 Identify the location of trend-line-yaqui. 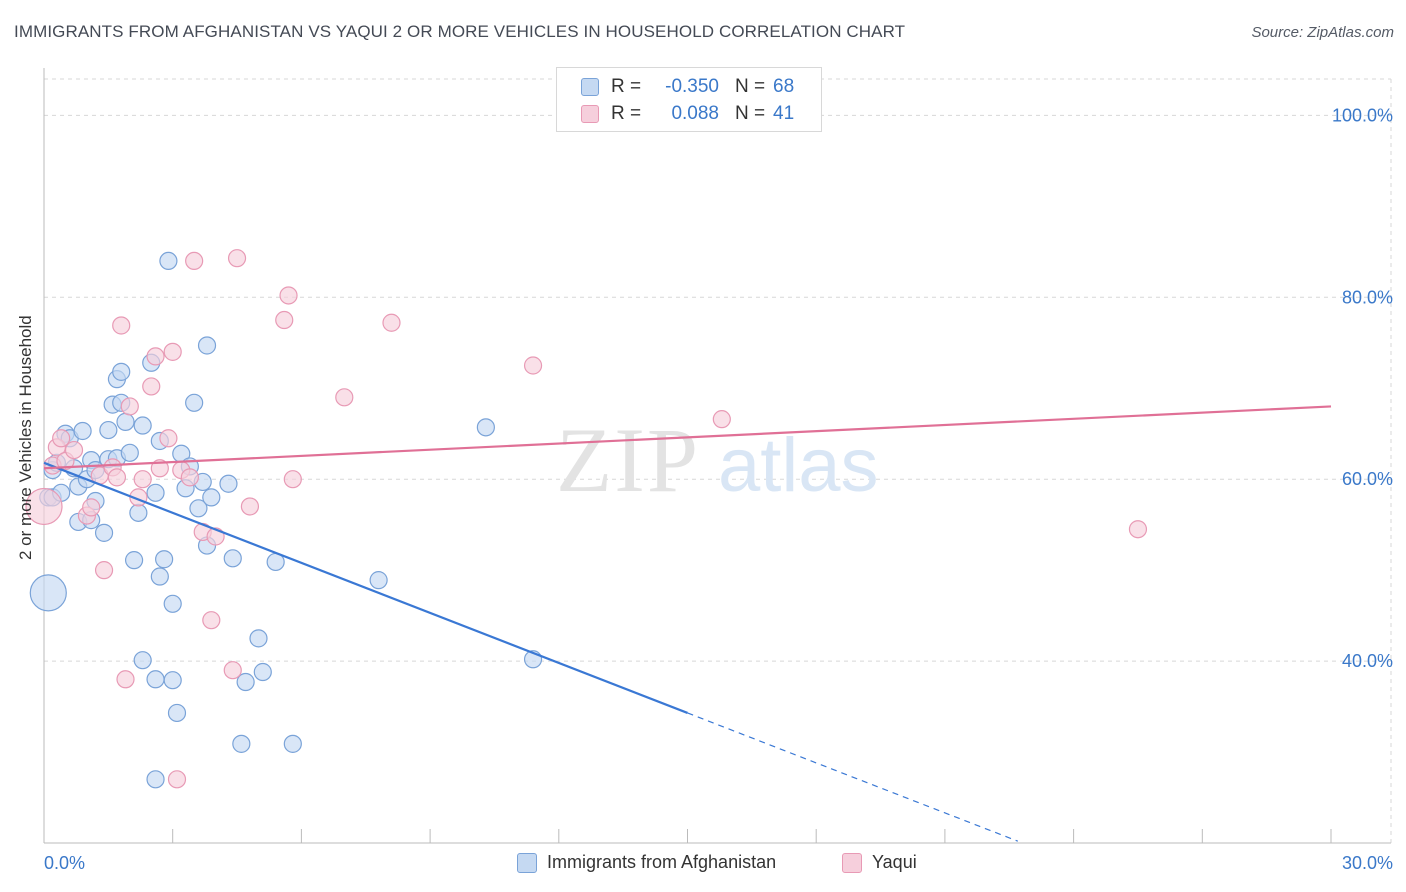
(687, 437).